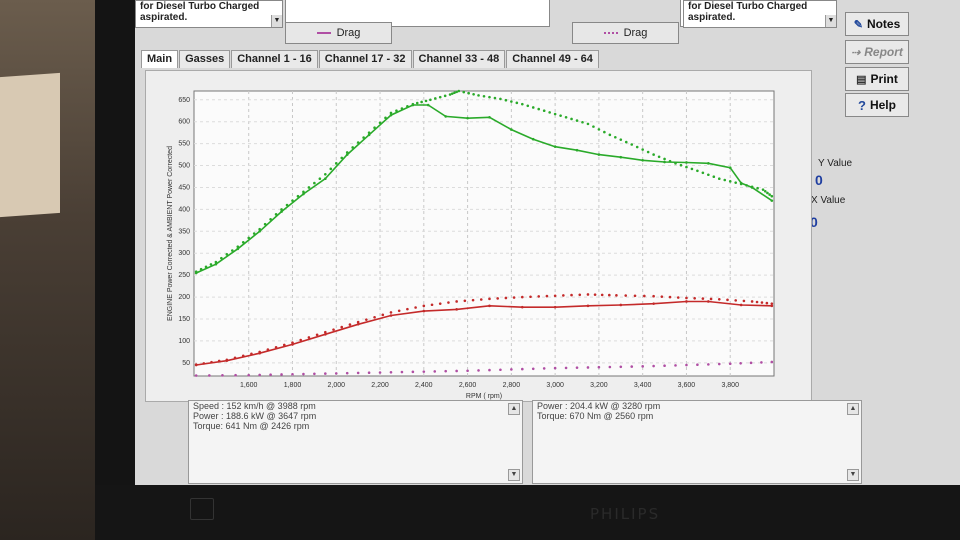  Describe the element at coordinates (209, 14) in the screenshot. I see `left-description-box: for Diesel Turbo Charged aspirated. ▼` at that location.